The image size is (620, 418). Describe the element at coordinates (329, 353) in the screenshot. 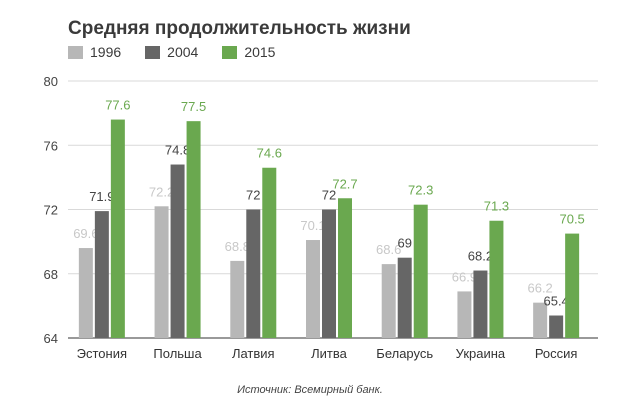

I see `x-tick-label: Литва` at that location.